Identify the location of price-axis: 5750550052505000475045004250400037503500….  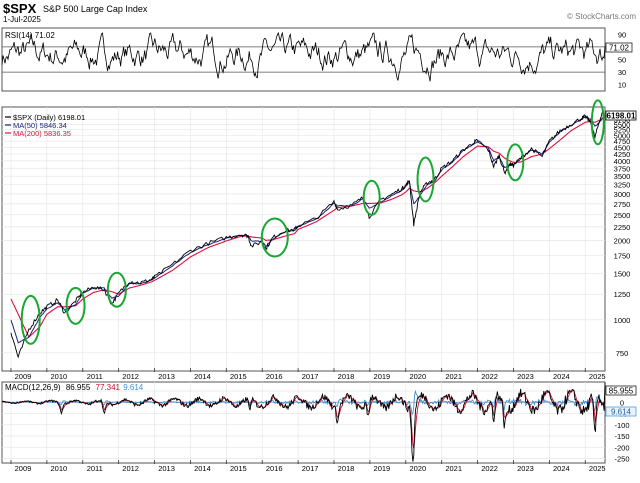
(622, 236).